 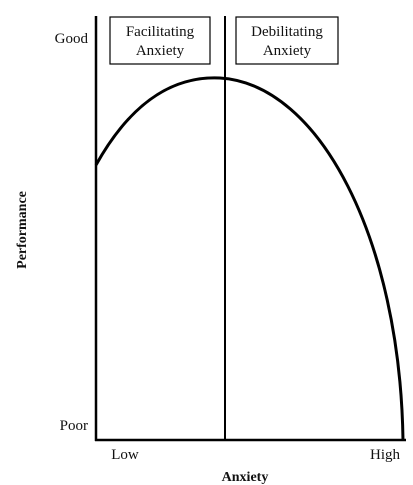 I want to click on y-axis-label: Performance, so click(x=22, y=230).